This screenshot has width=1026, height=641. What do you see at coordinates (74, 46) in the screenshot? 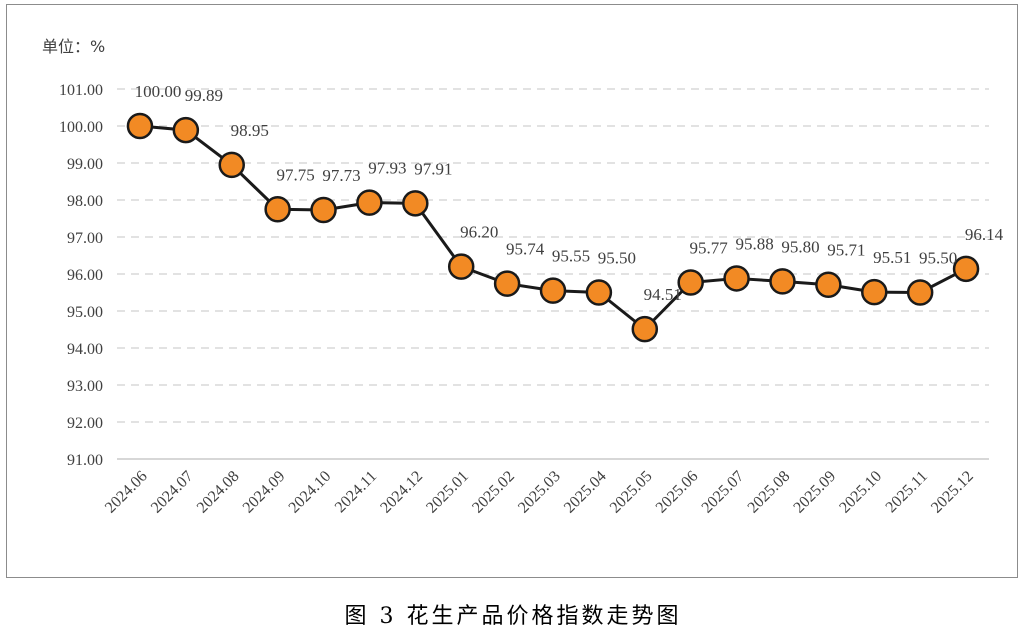
I see `unit-label: 单位：%` at bounding box center [74, 46].